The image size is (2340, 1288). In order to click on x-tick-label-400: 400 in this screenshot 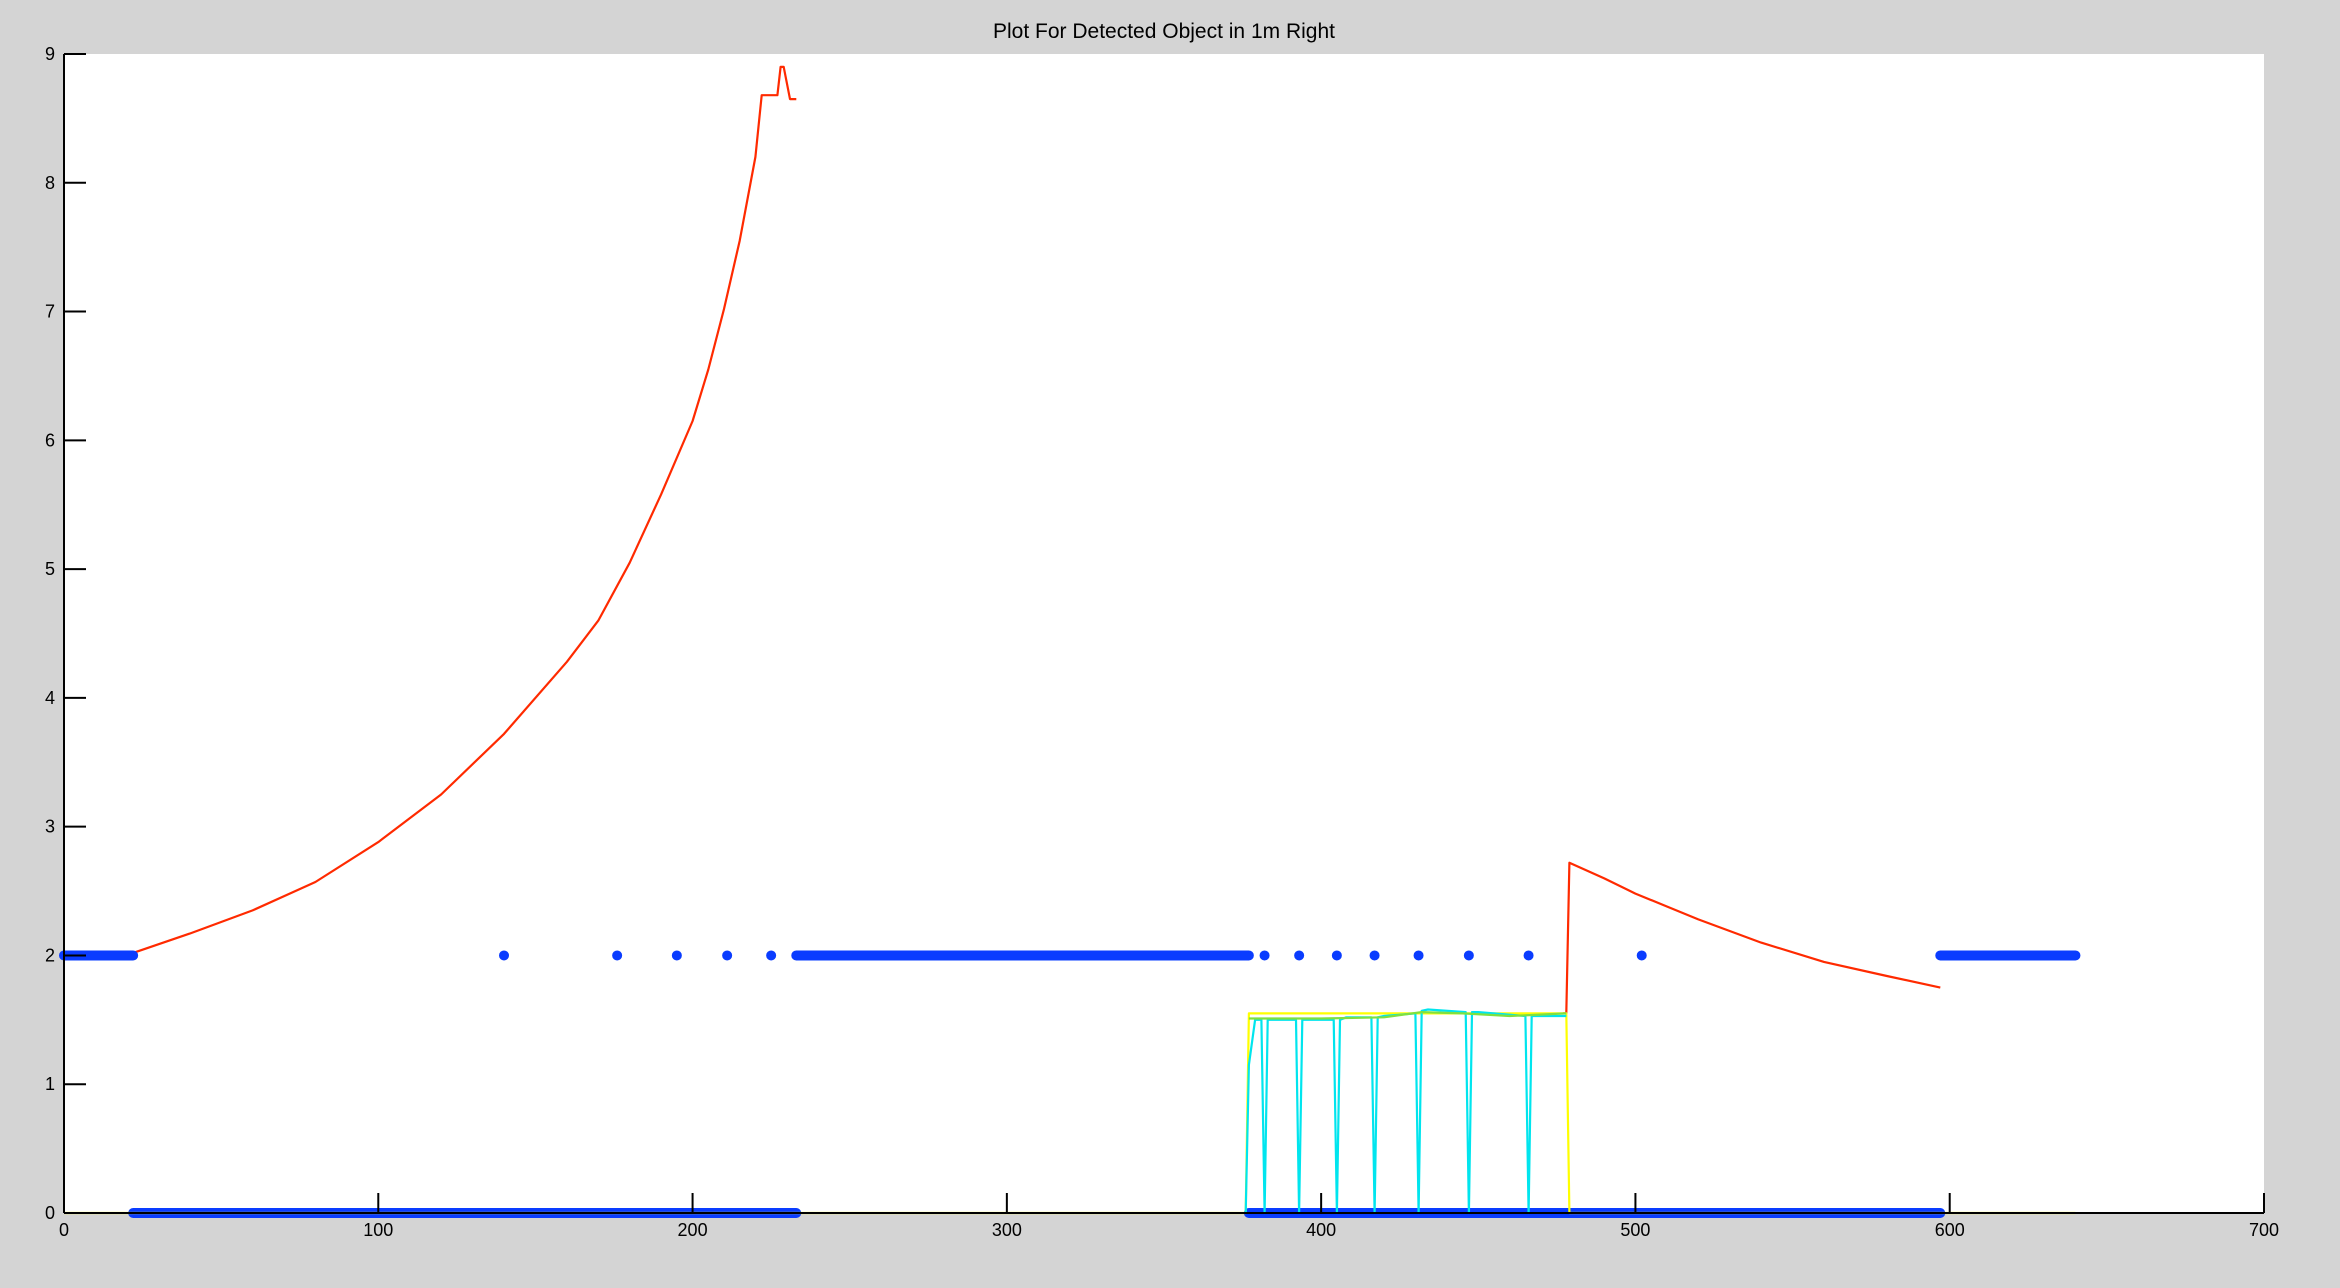, I will do `click(1321, 1230)`.